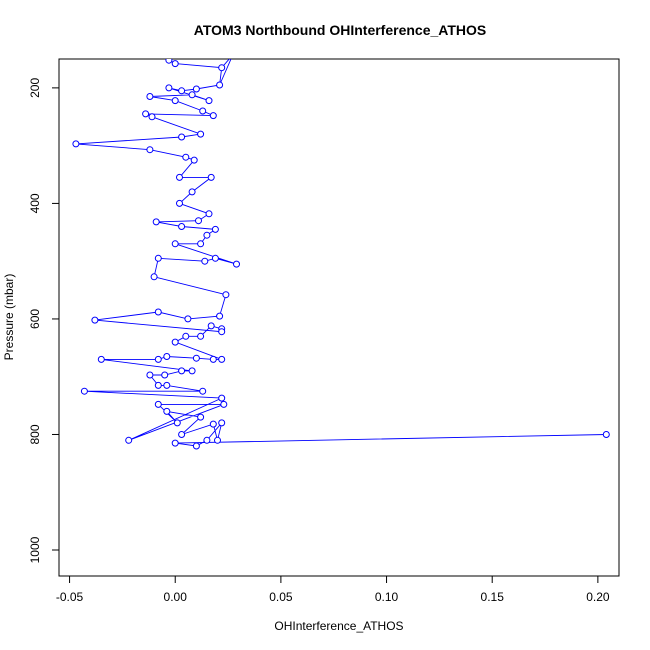 This screenshot has height=650, width=650. I want to click on x-tick-label: 0.00, so click(176, 597).